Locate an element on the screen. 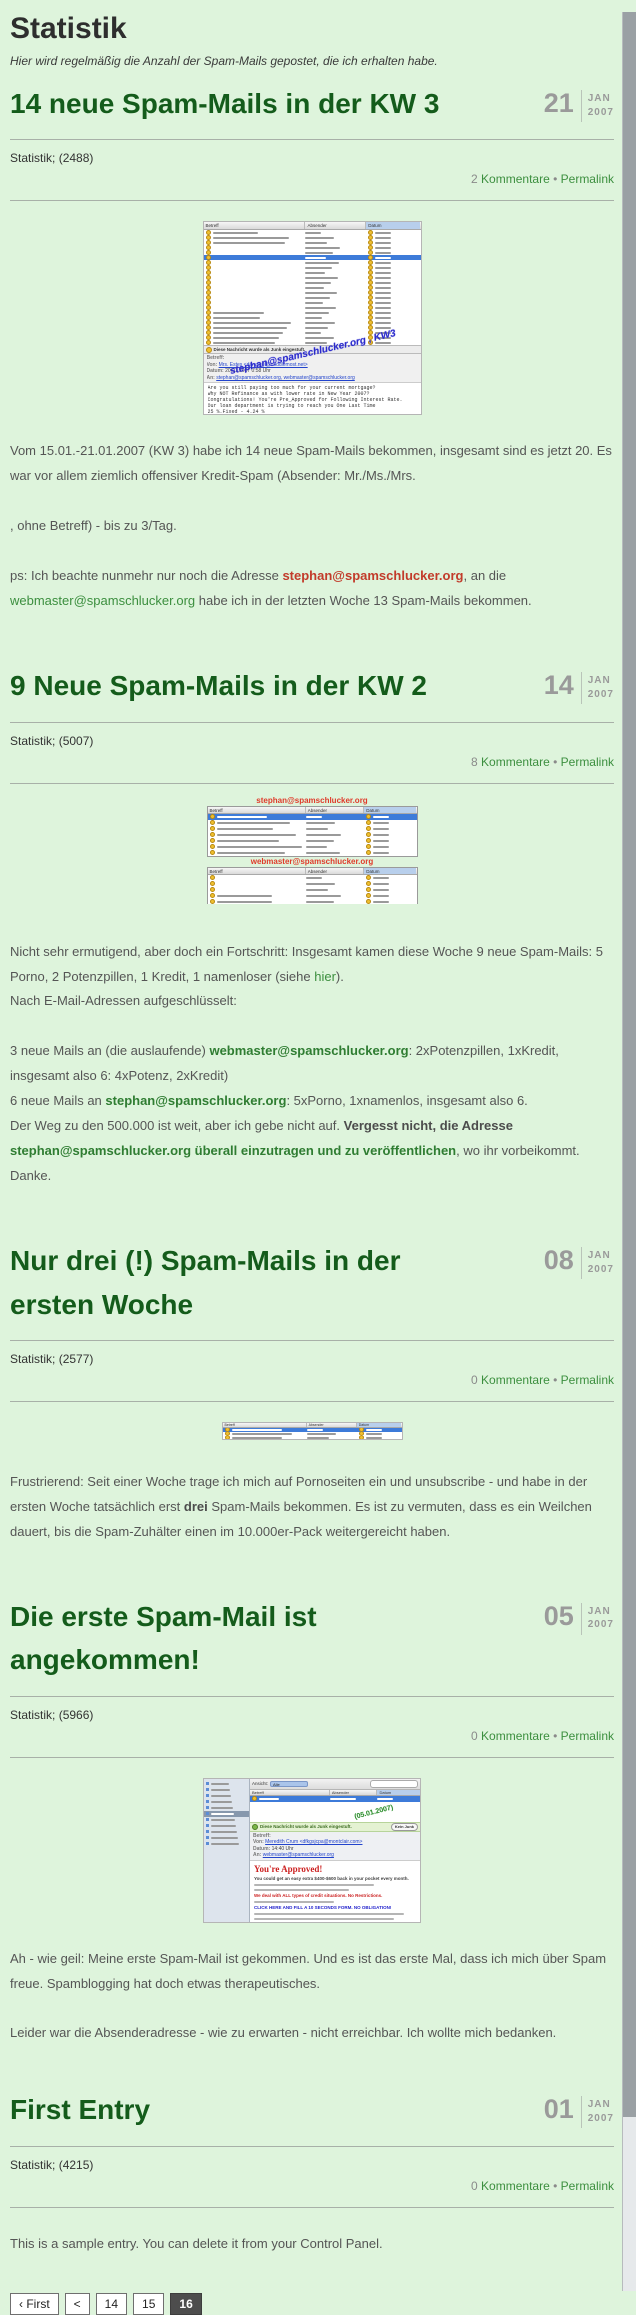 The height and width of the screenshot is (2315, 636). entry-comments-line: 0 Kommentare • Permalink is located at coordinates (312, 2186).